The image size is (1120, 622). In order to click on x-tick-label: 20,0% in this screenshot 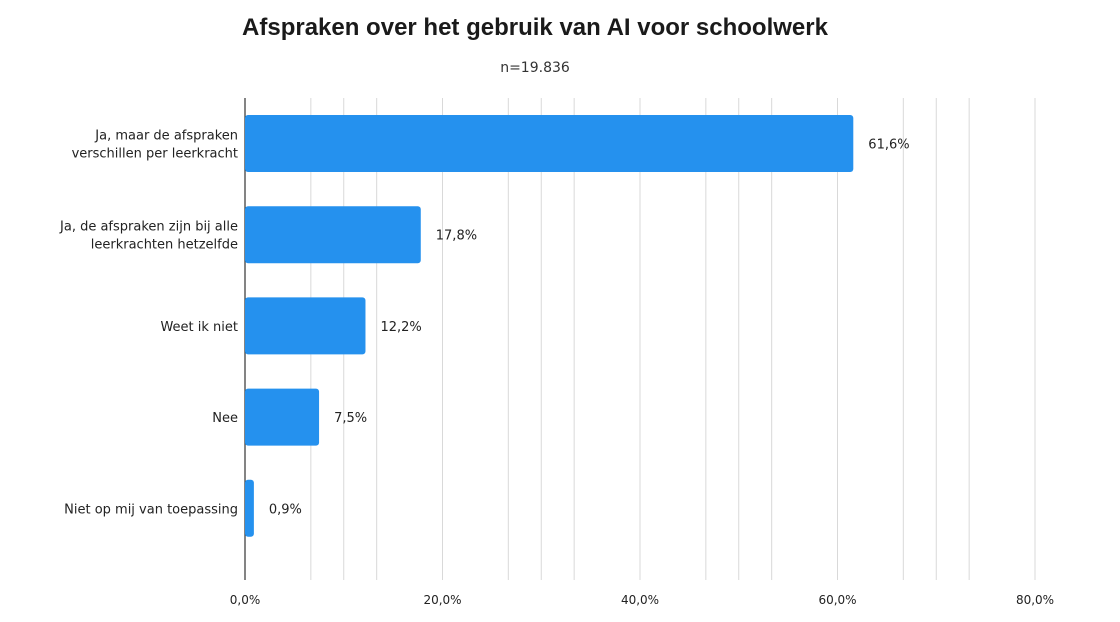, I will do `click(442, 600)`.